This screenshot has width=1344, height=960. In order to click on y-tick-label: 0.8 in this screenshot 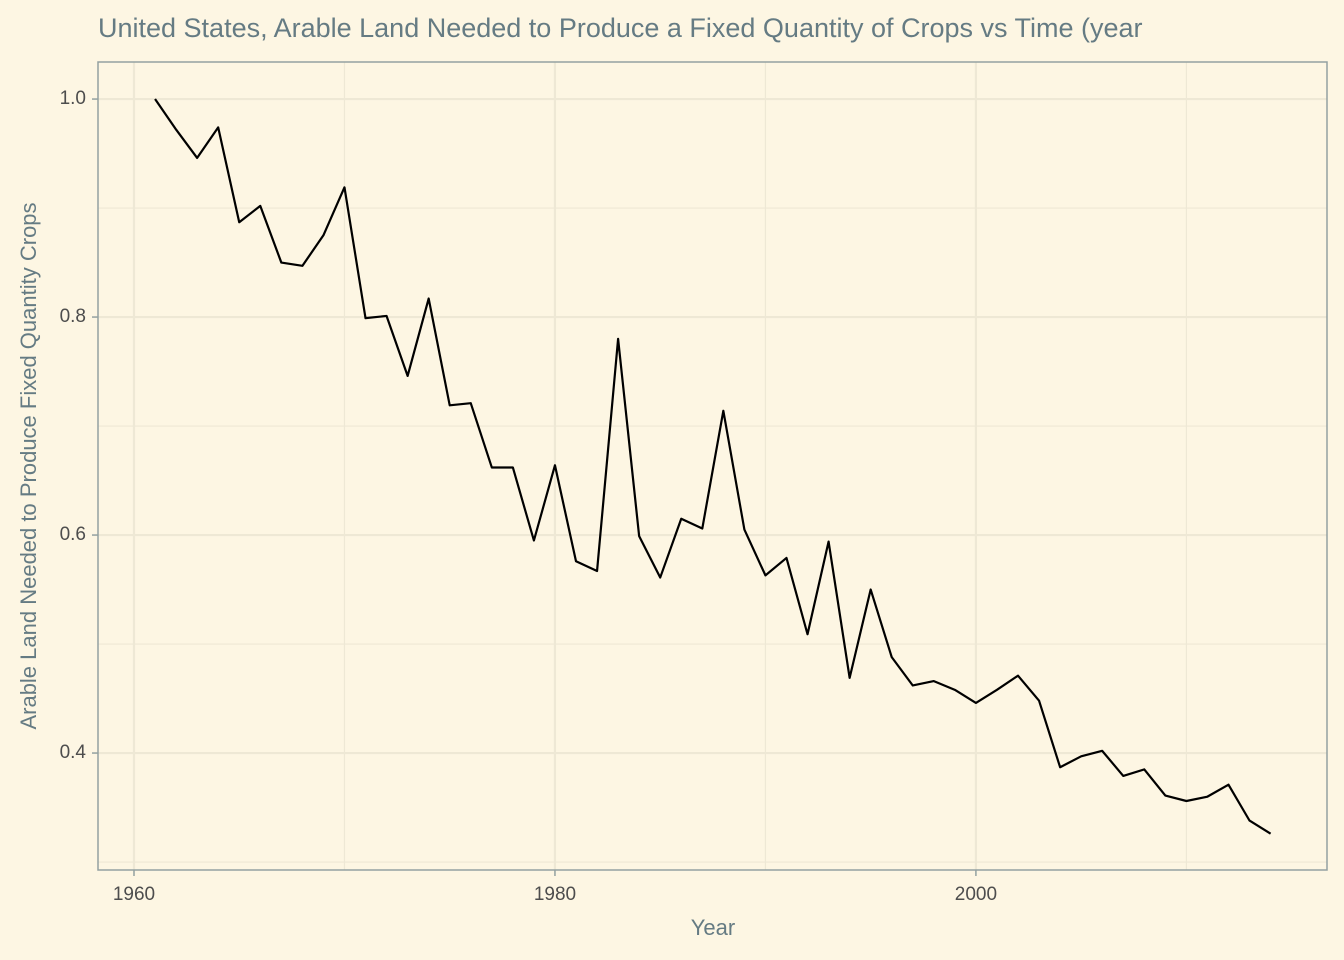, I will do `click(73, 316)`.